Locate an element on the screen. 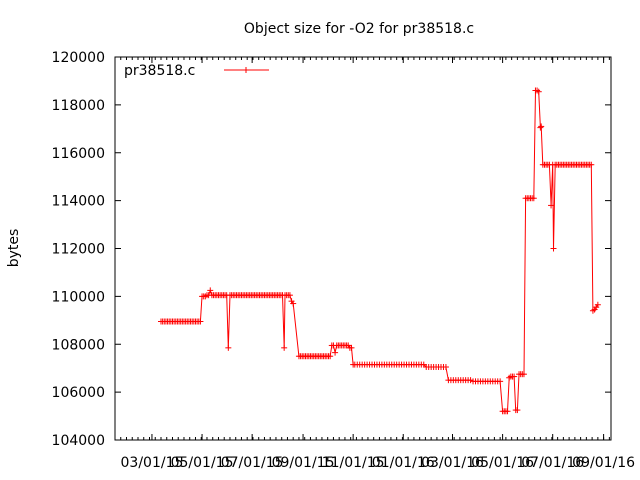  x-tick-label: 11/01/15 is located at coordinates (353, 463).